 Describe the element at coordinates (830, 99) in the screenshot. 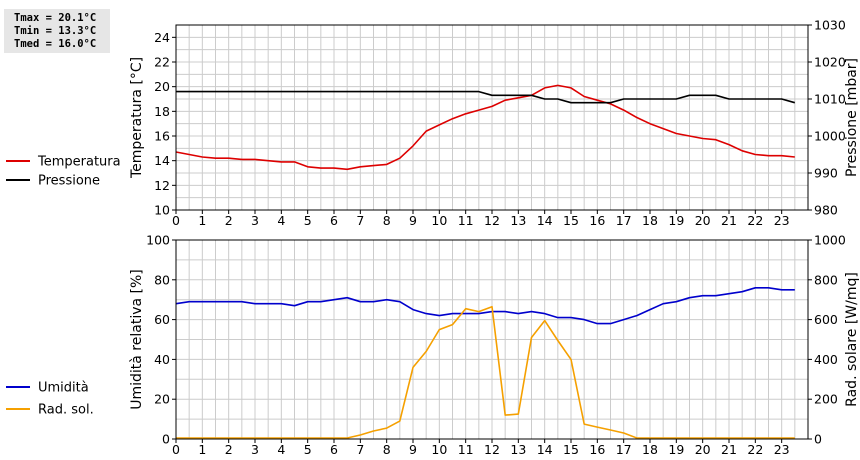

I see `y-tick-label-right: 1010` at that location.